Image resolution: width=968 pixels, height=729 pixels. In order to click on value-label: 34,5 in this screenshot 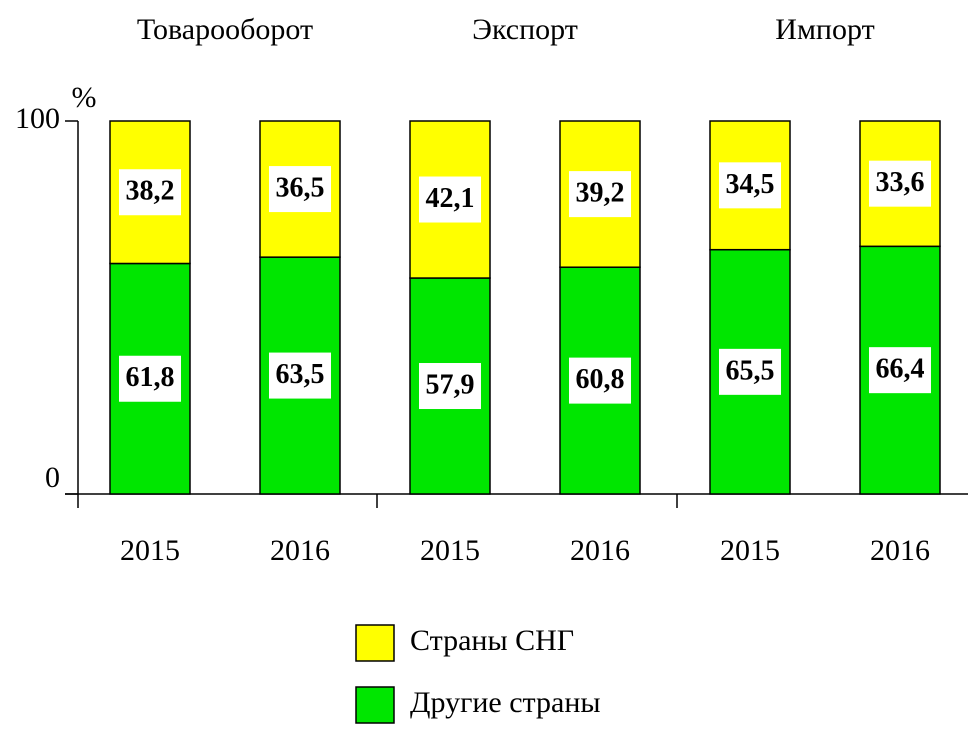, I will do `click(750, 184)`.